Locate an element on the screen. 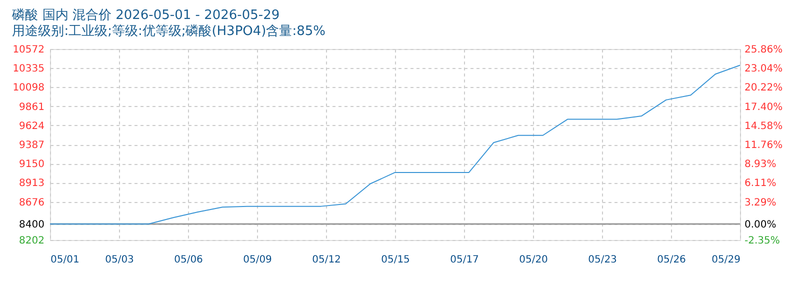  y-tick-label: 10098 is located at coordinates (28, 88).